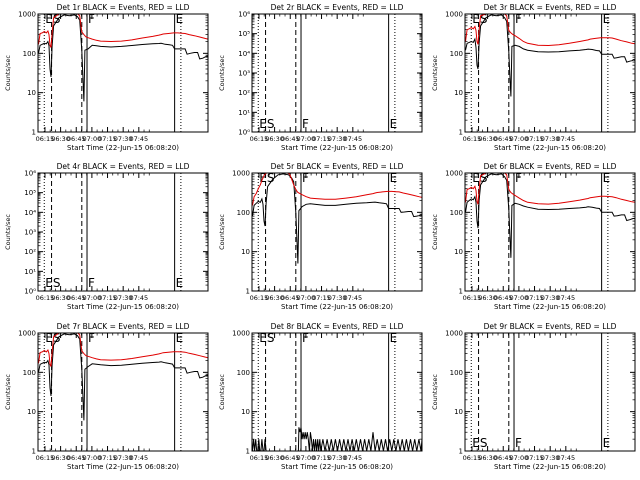 The image size is (640, 480). What do you see at coordinates (550, 326) in the screenshot?
I see `plot-title: Det 9r BLACK = Events, RED = LLD` at bounding box center [550, 326].